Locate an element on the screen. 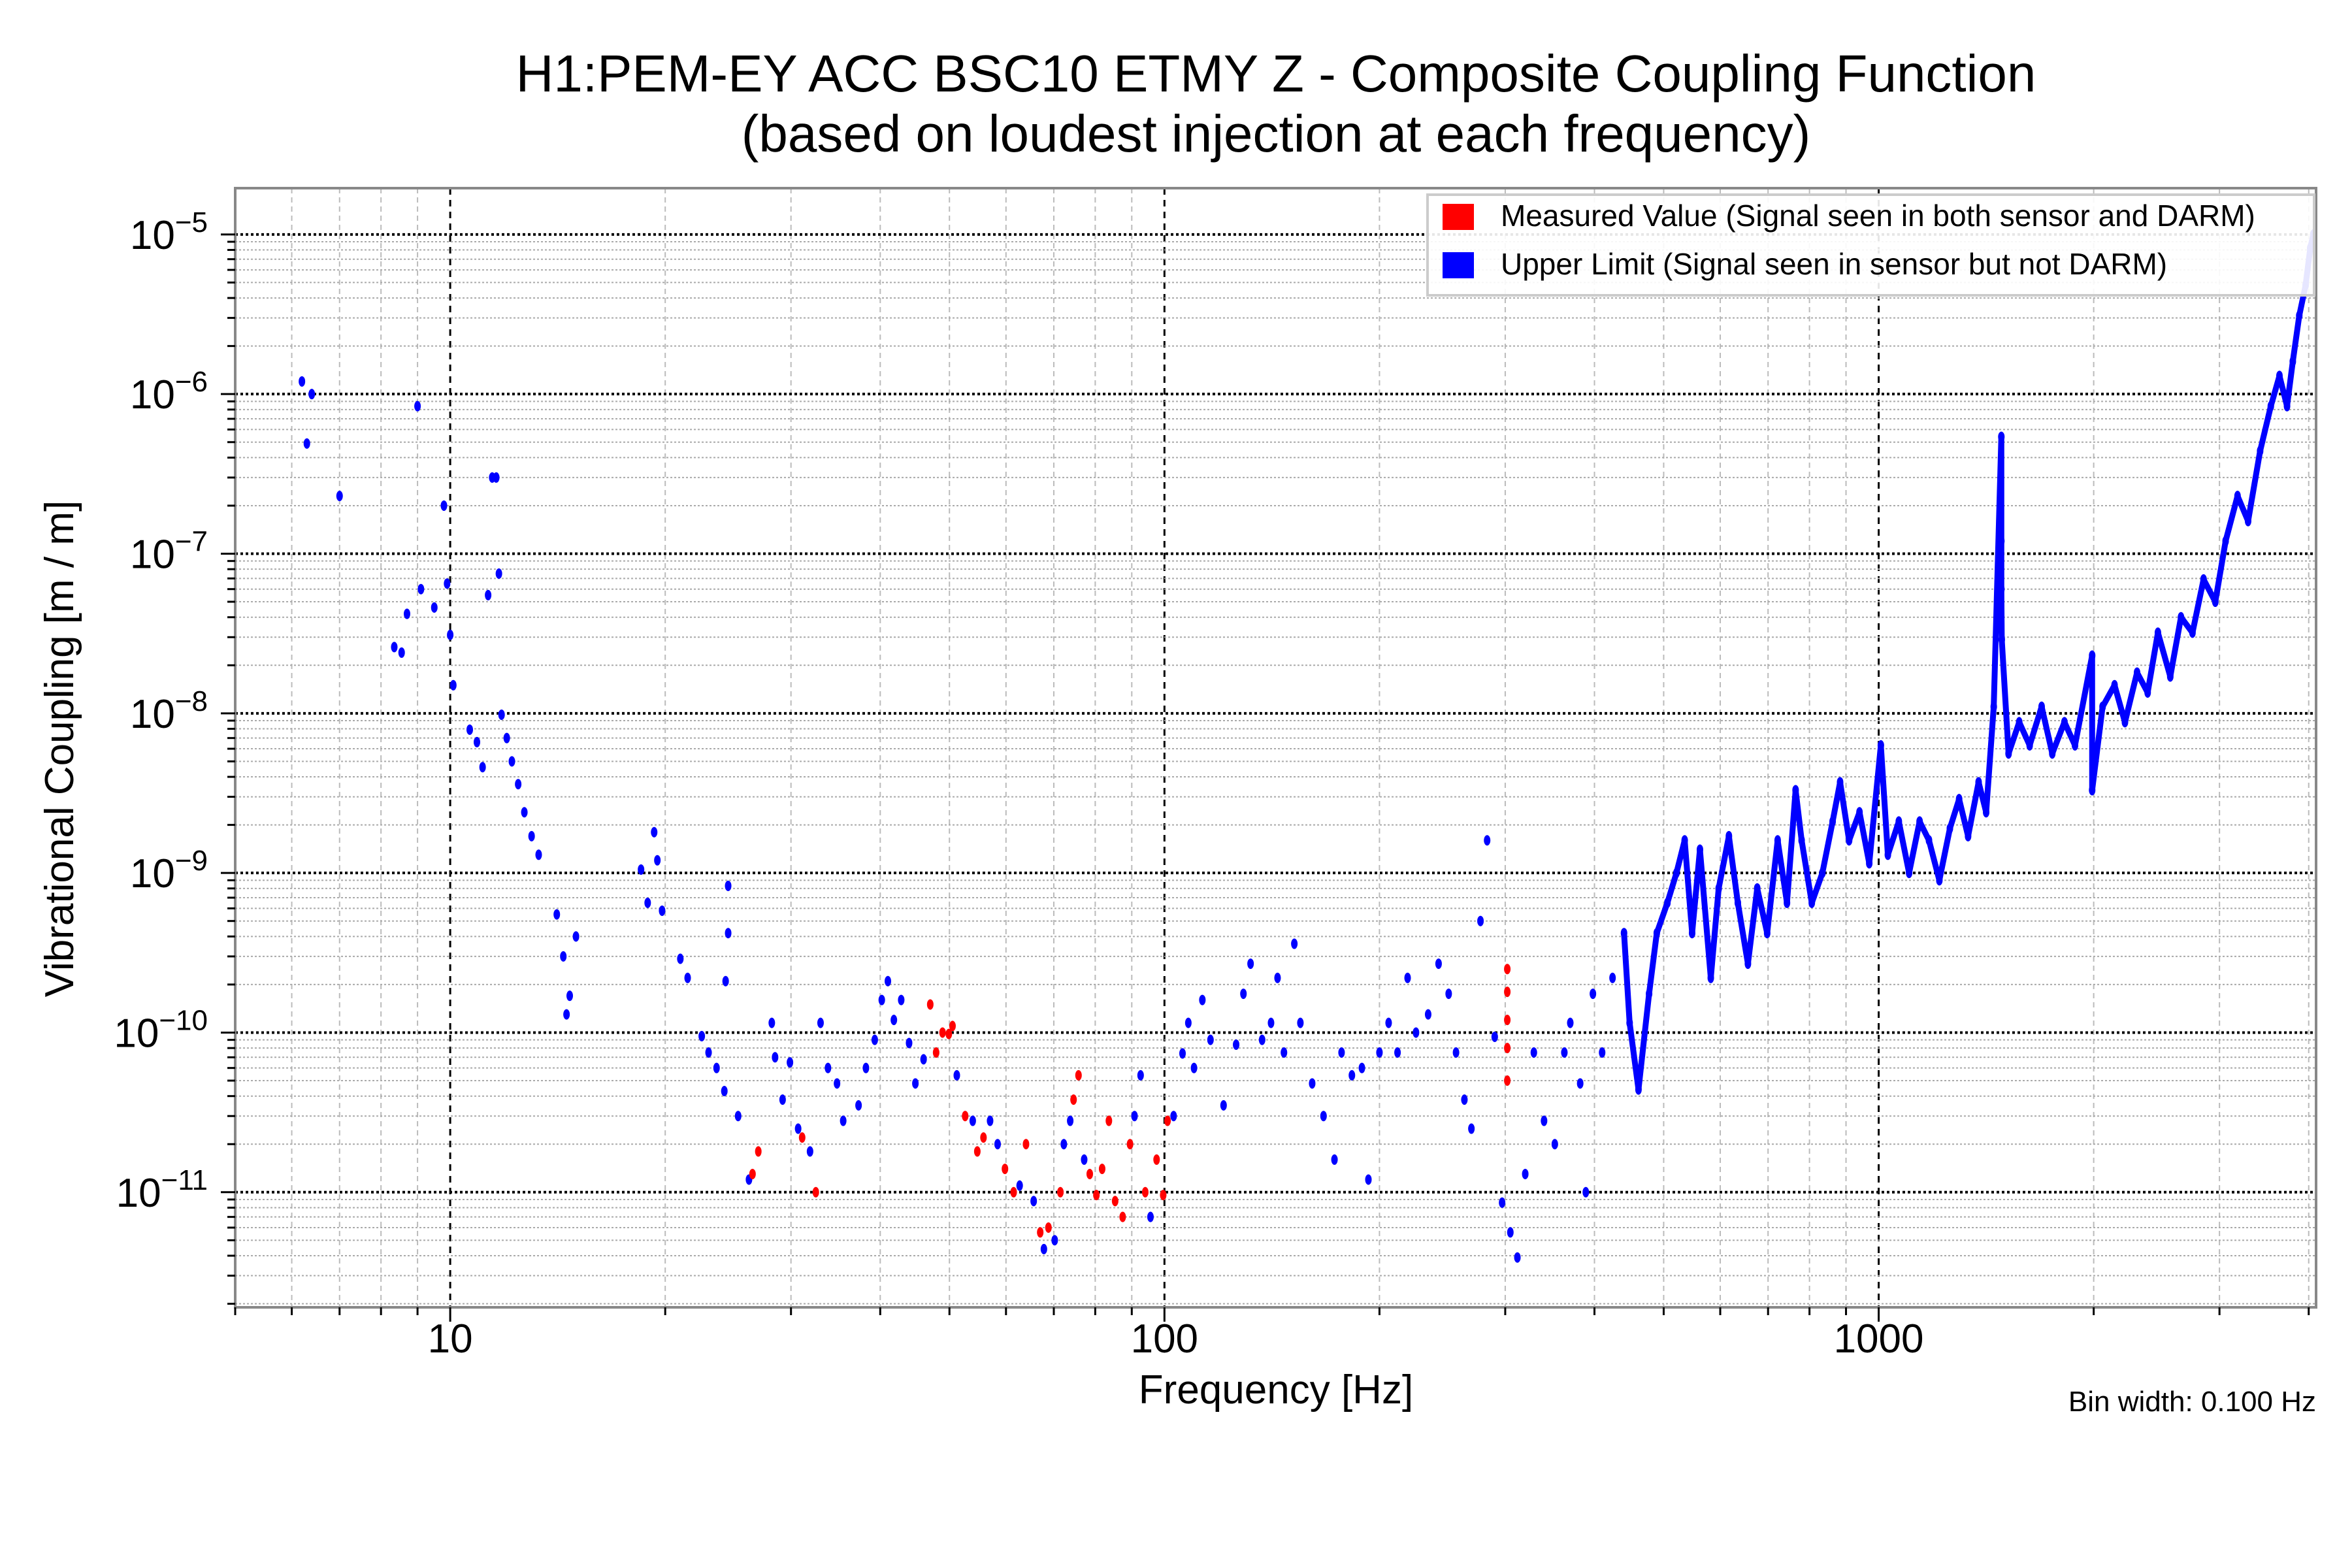 The width and height of the screenshot is (2352, 1568). legend-swatch-upper-limit is located at coordinates (1458, 265).